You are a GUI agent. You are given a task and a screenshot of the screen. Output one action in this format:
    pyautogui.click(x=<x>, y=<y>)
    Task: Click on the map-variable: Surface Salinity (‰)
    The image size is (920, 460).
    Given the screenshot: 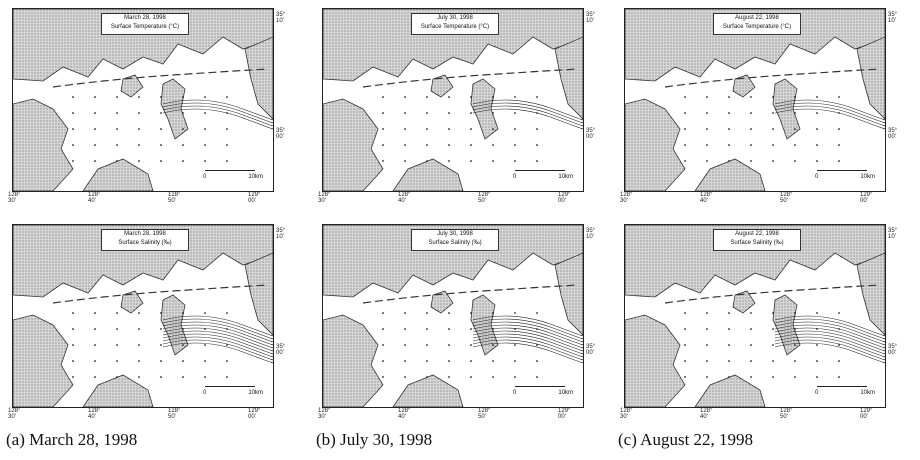 What is the action you would take?
    pyautogui.click(x=757, y=243)
    